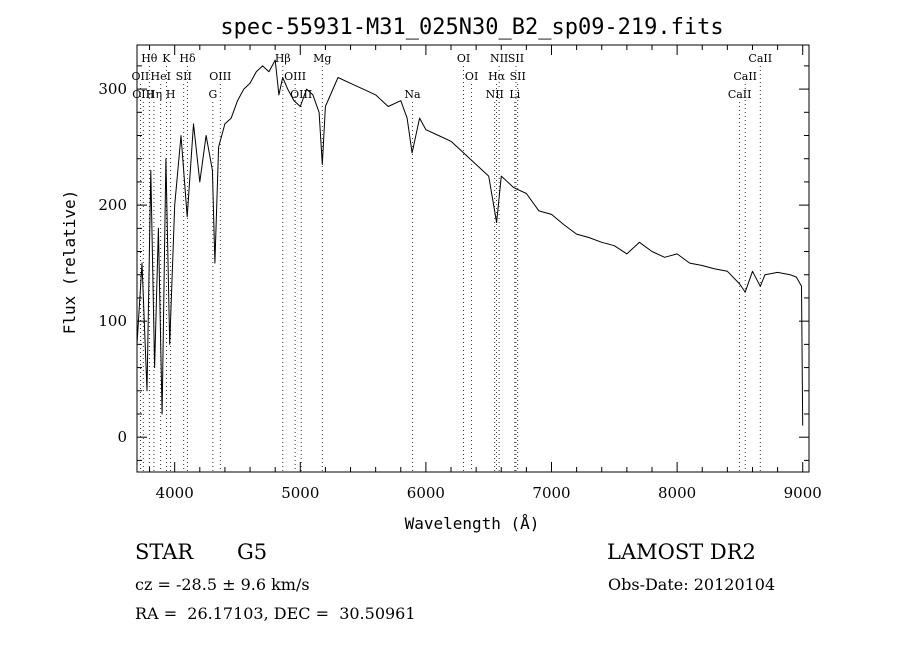  I want to click on y-tick-label: 0, so click(122, 437).